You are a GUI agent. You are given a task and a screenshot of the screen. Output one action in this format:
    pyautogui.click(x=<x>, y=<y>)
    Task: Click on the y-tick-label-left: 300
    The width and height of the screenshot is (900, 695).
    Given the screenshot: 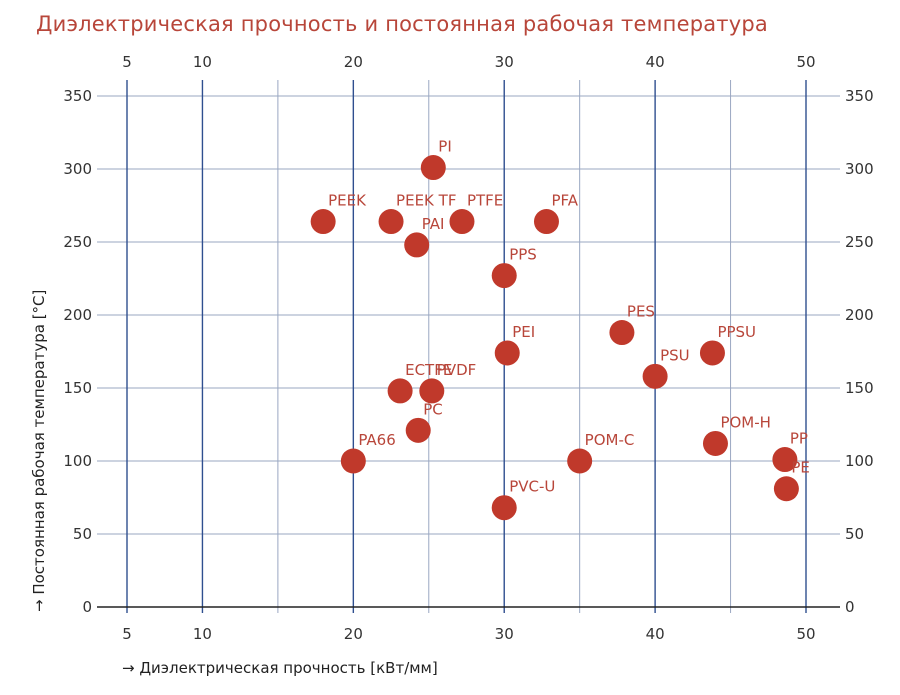 What is the action you would take?
    pyautogui.click(x=77, y=169)
    